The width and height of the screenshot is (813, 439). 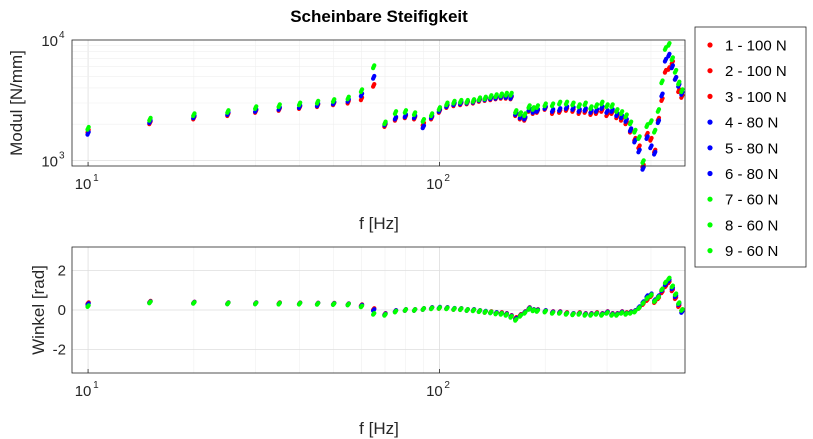 I want to click on angle-plot-y-ticks: 2 0 -2, so click(x=59, y=311).